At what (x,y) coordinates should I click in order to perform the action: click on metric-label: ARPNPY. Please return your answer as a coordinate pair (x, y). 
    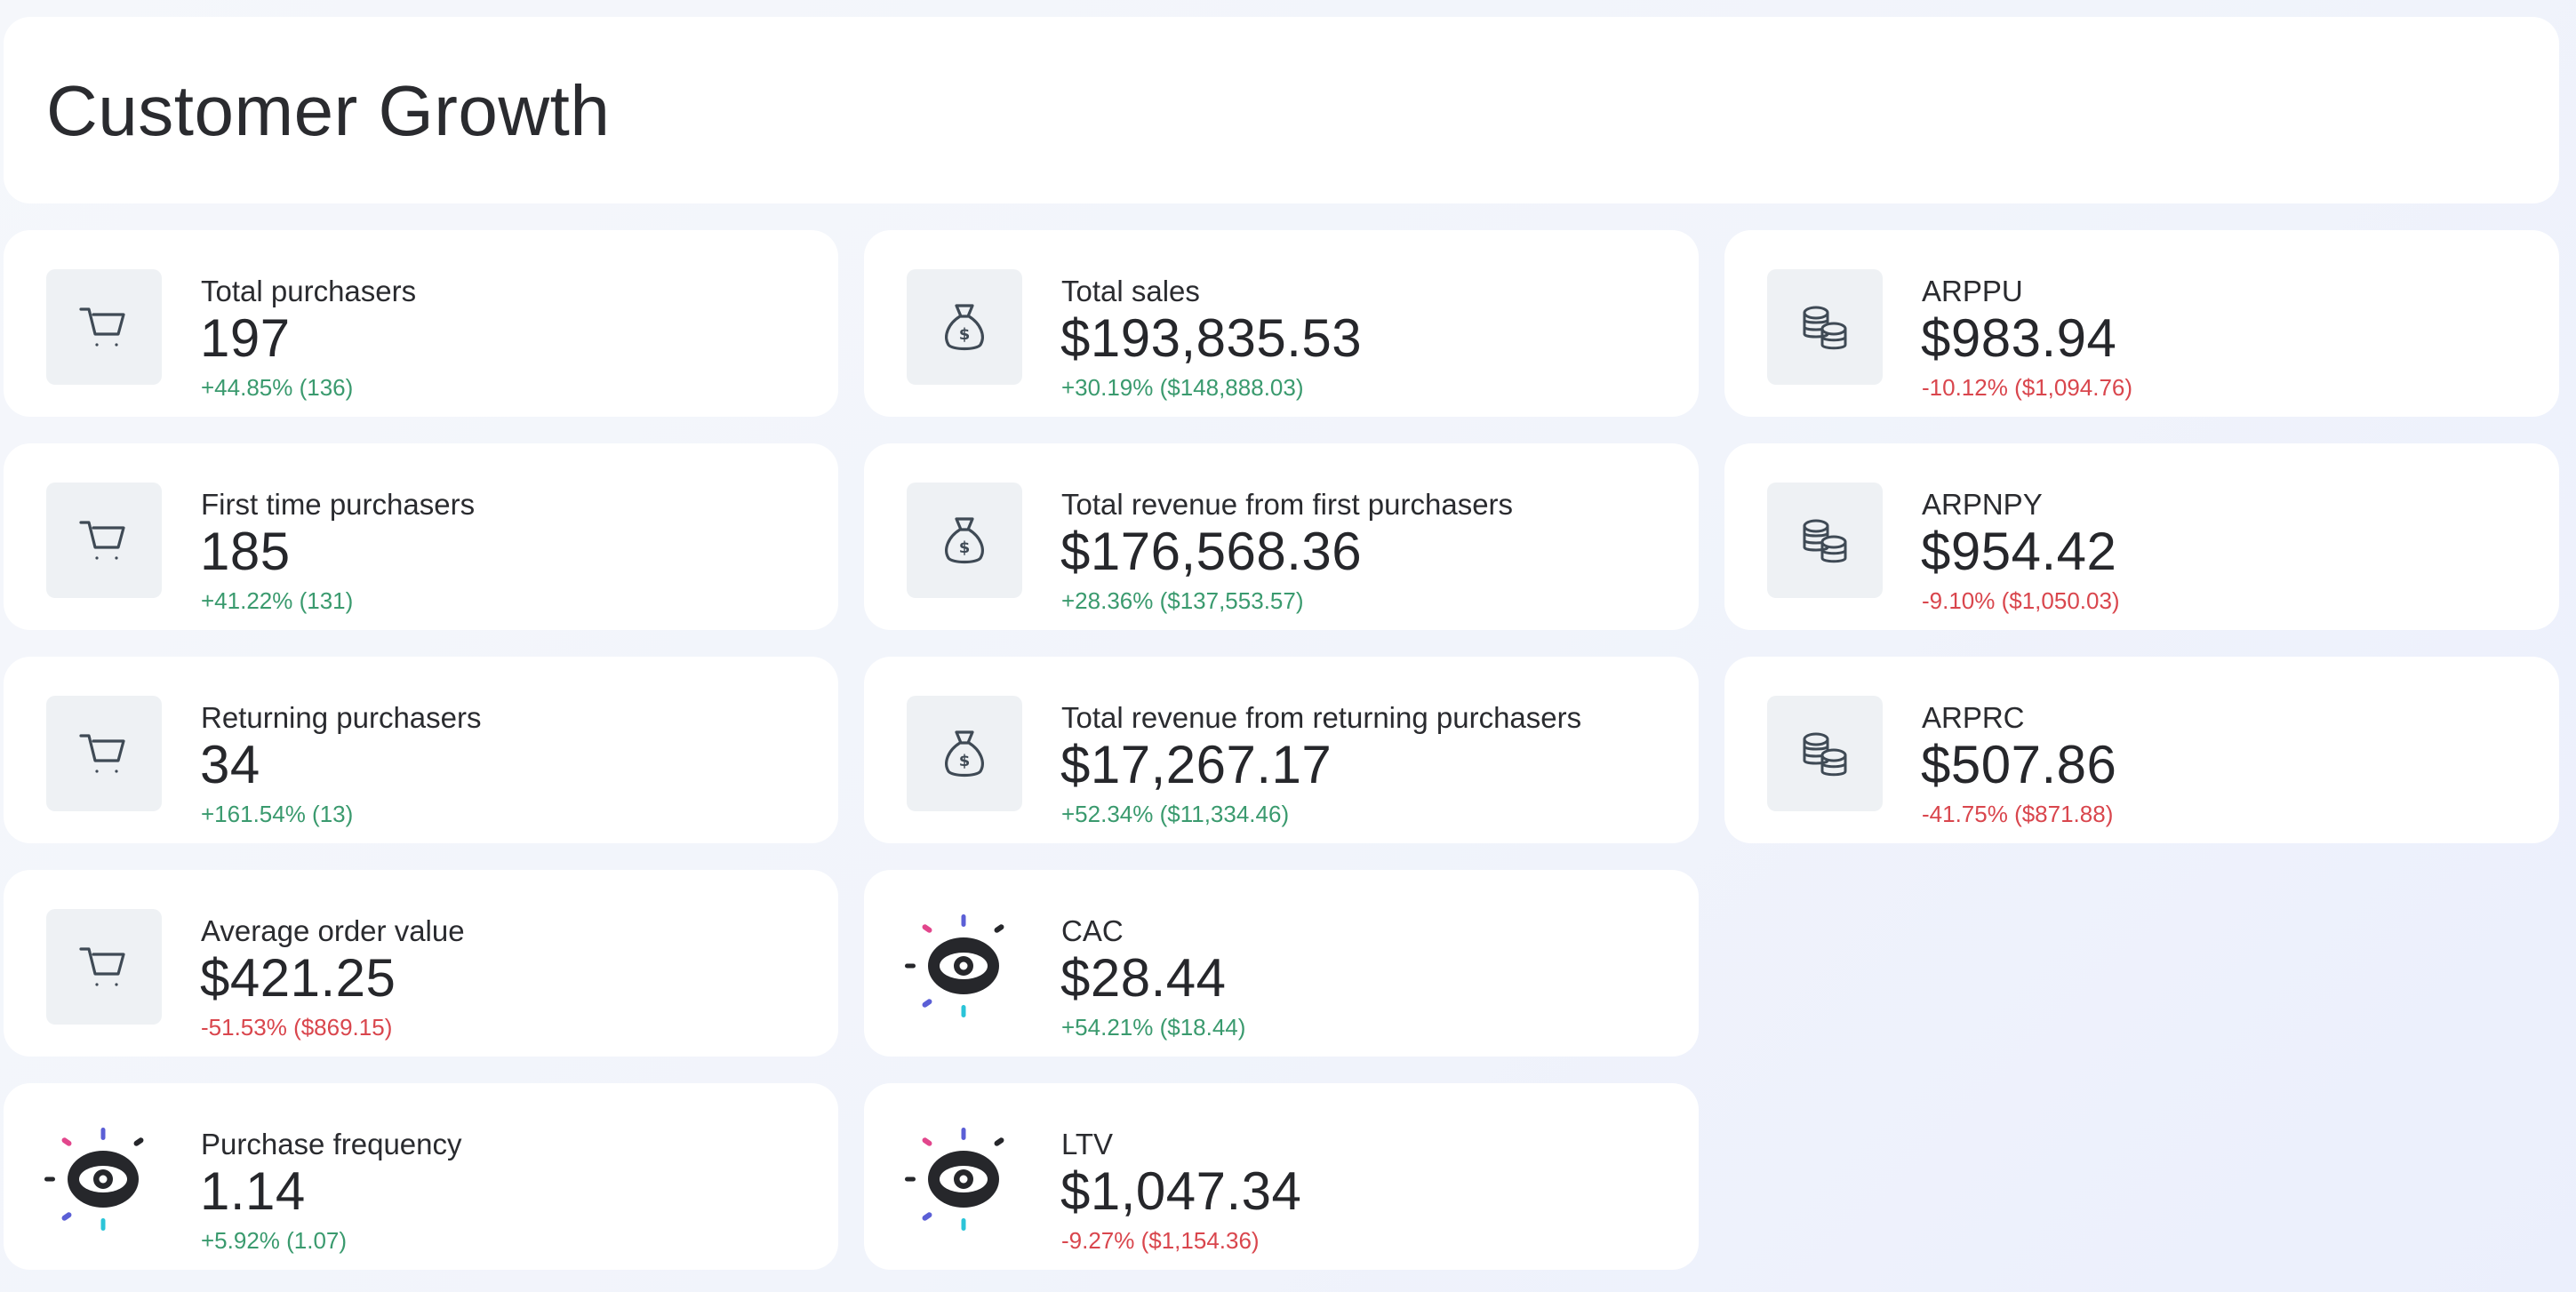
    Looking at the image, I should click on (1982, 504).